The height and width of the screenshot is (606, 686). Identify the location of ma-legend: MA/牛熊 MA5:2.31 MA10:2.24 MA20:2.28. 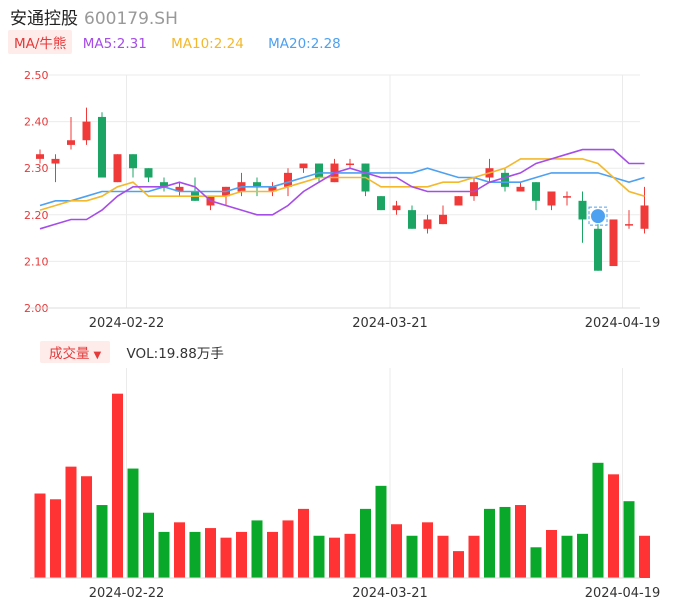
(184, 42).